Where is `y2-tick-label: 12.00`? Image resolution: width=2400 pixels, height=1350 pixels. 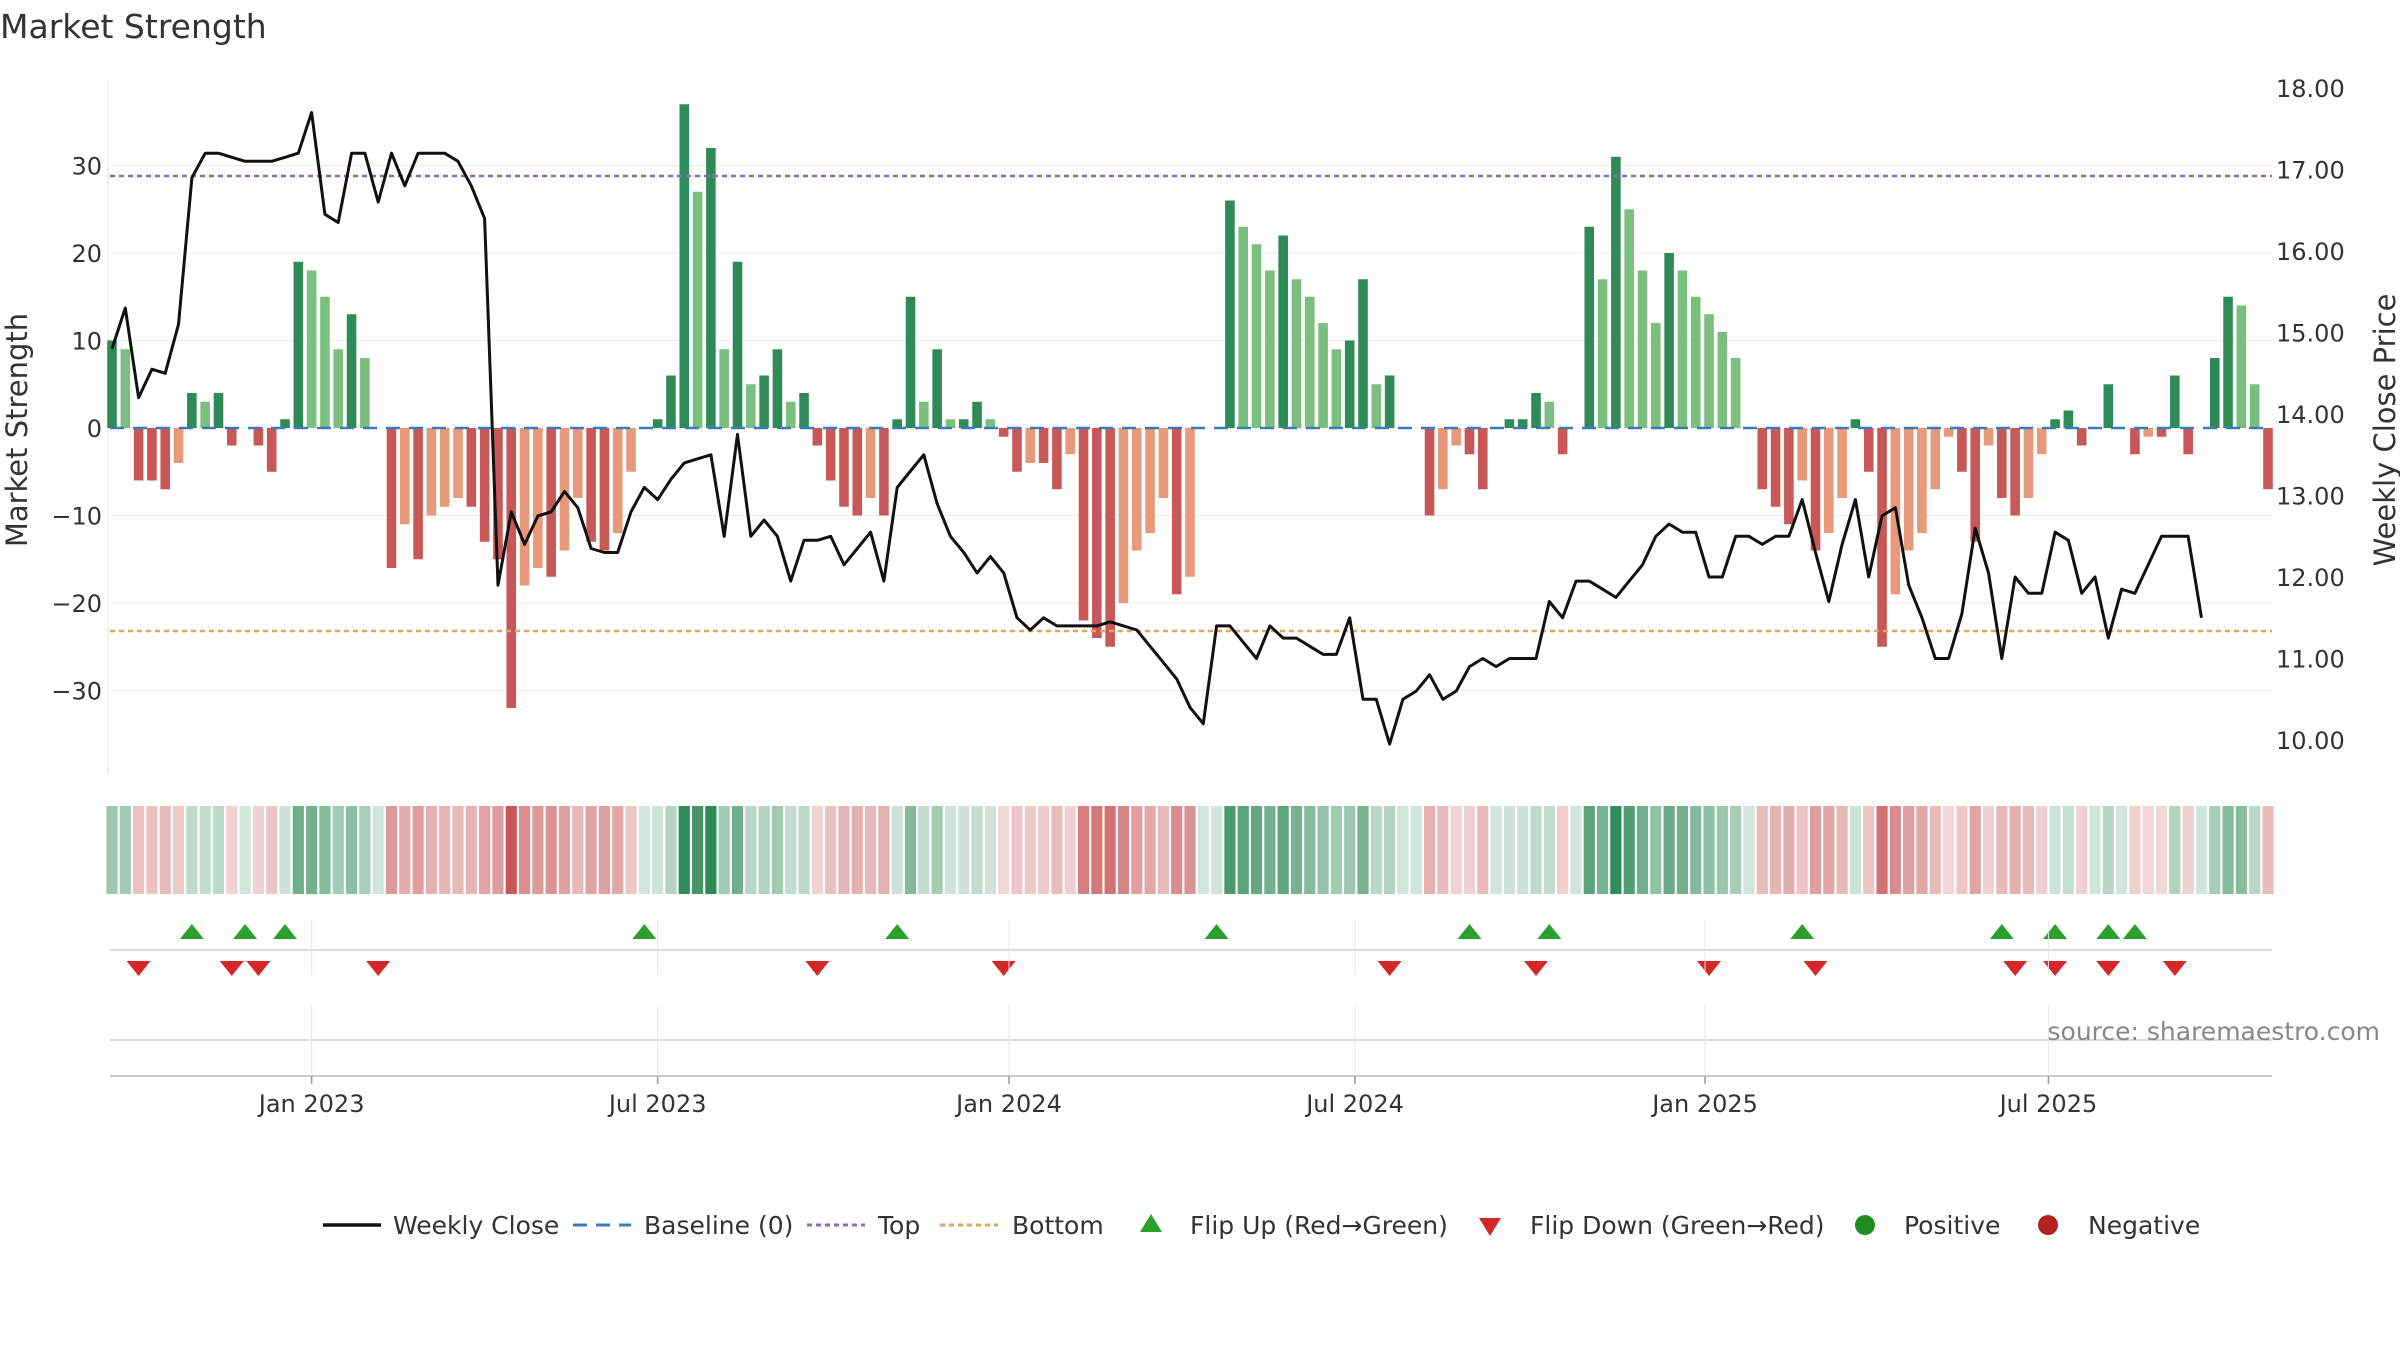 y2-tick-label: 12.00 is located at coordinates (2310, 578).